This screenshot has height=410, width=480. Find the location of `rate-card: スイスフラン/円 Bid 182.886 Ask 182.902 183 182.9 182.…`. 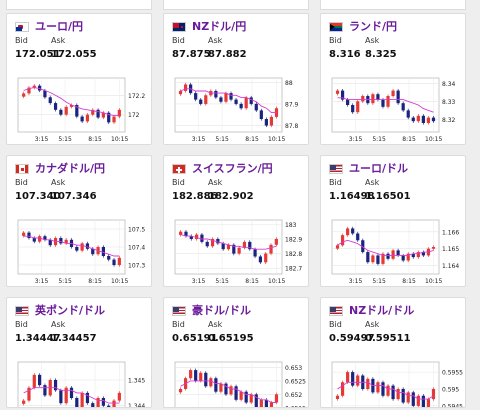

rate-card: スイスフラン/円 Bid 182.886 Ask 182.902 183 182.9 182.… is located at coordinates (236, 221).